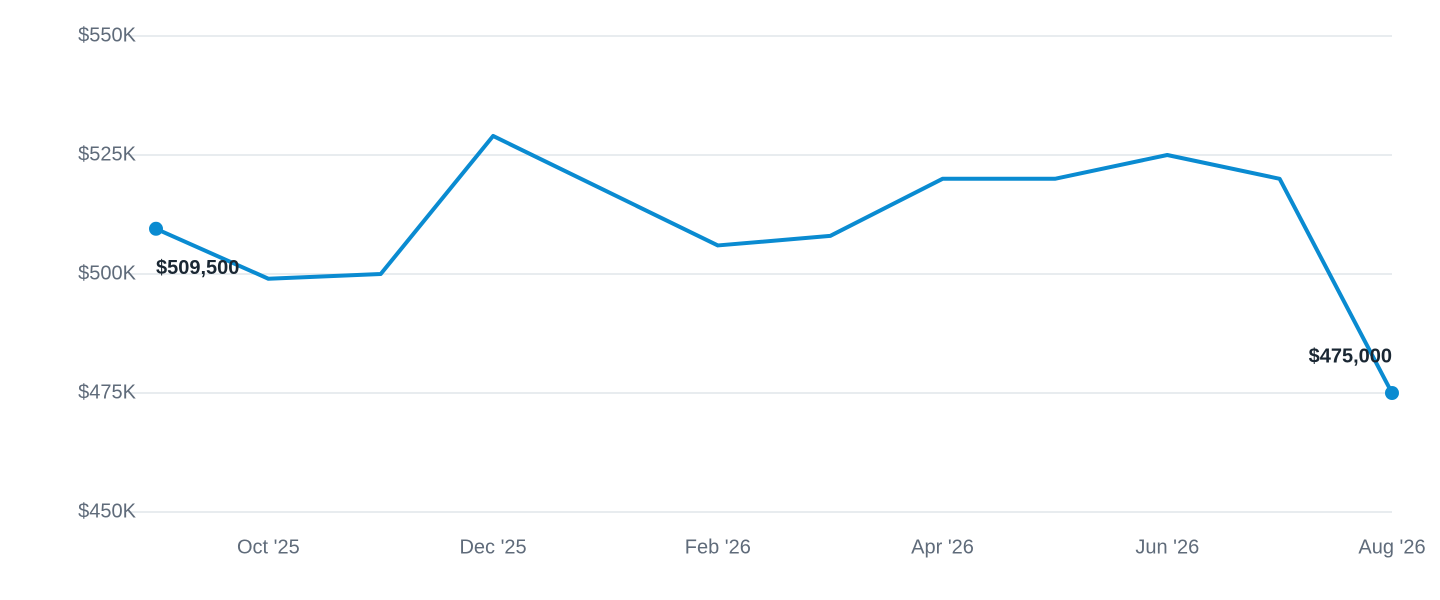 This screenshot has height=600, width=1440. What do you see at coordinates (107, 35) in the screenshot?
I see `y-tick-label: $550K` at bounding box center [107, 35].